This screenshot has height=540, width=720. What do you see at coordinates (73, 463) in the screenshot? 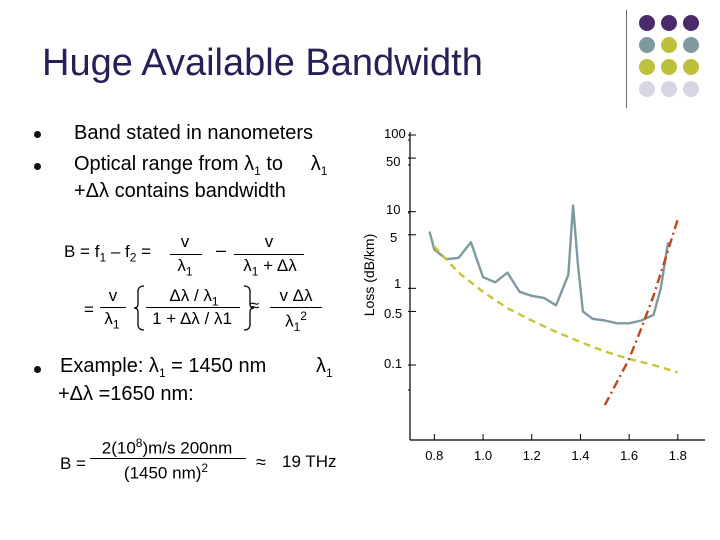
I see `result-lhs: B =` at bounding box center [73, 463].